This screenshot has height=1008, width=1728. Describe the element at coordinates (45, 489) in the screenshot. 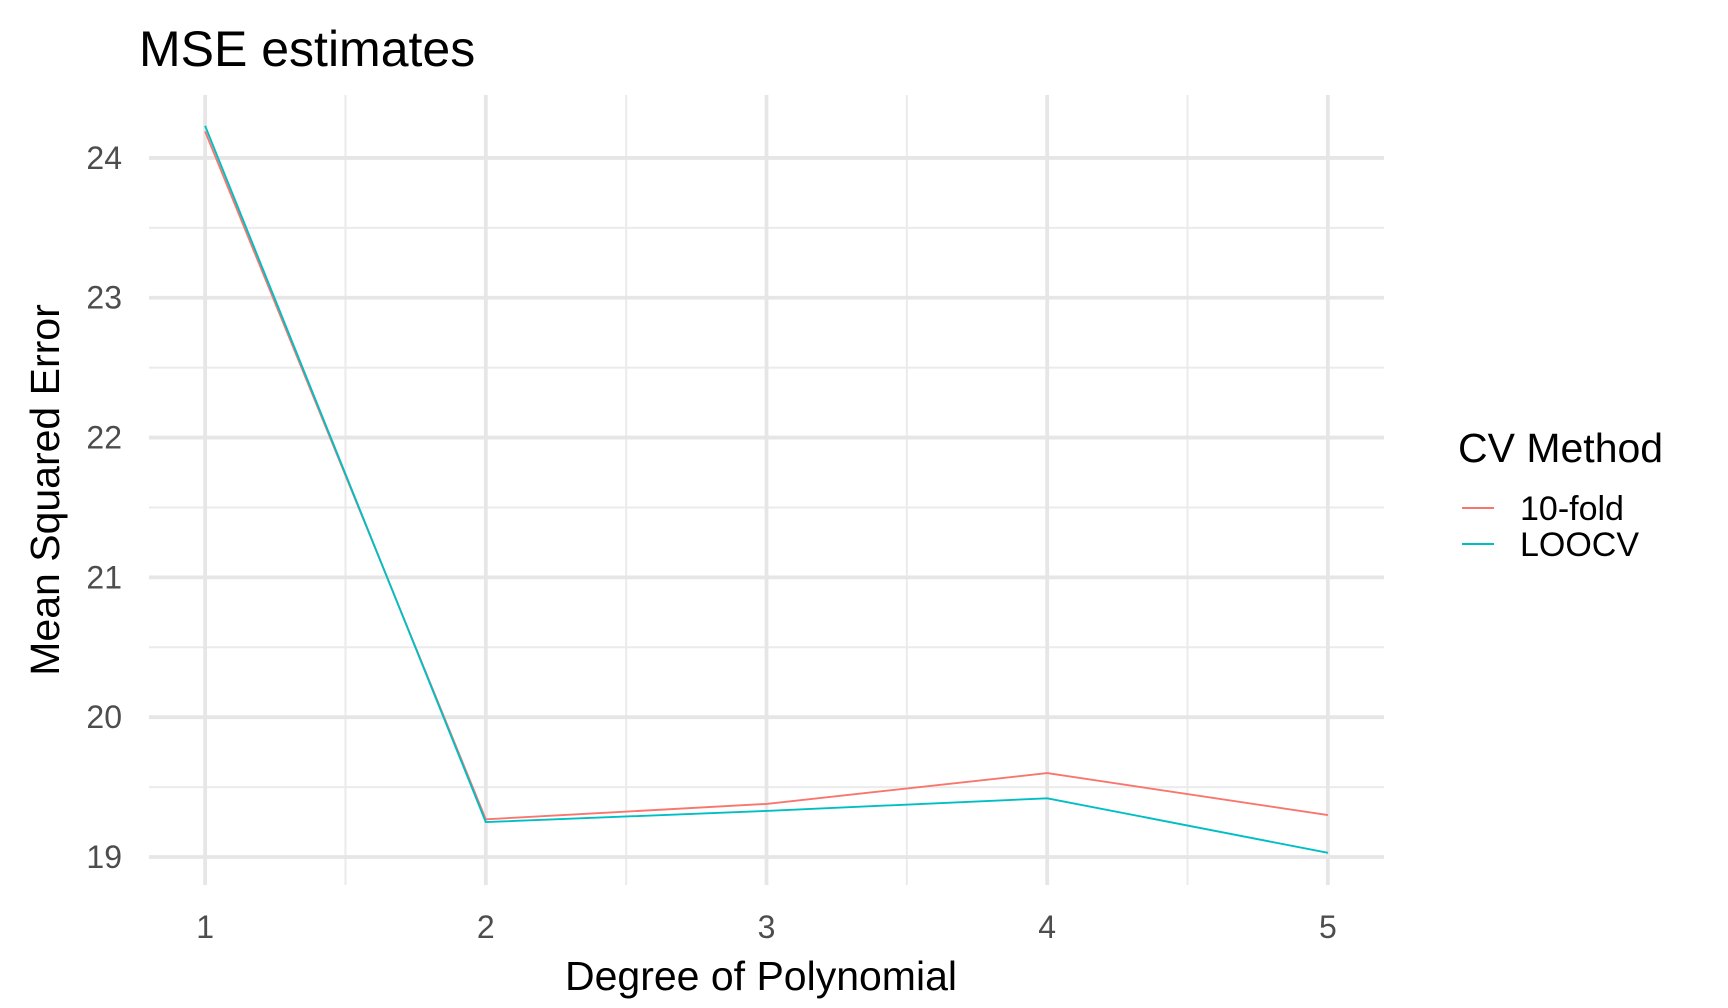

I see `y-axis-title: Mean Squared Error` at that location.